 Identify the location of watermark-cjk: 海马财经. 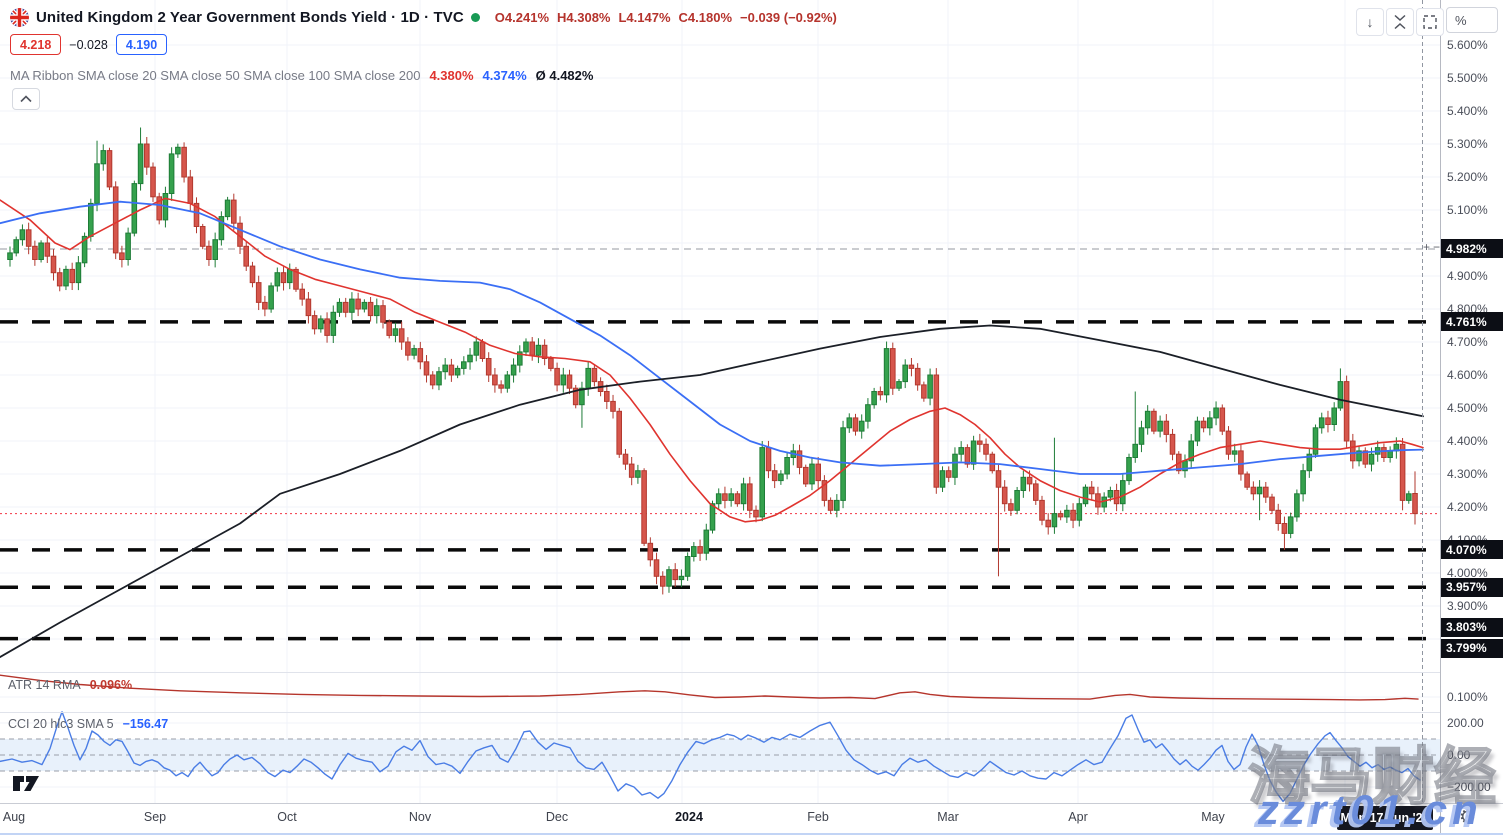
(1372, 777).